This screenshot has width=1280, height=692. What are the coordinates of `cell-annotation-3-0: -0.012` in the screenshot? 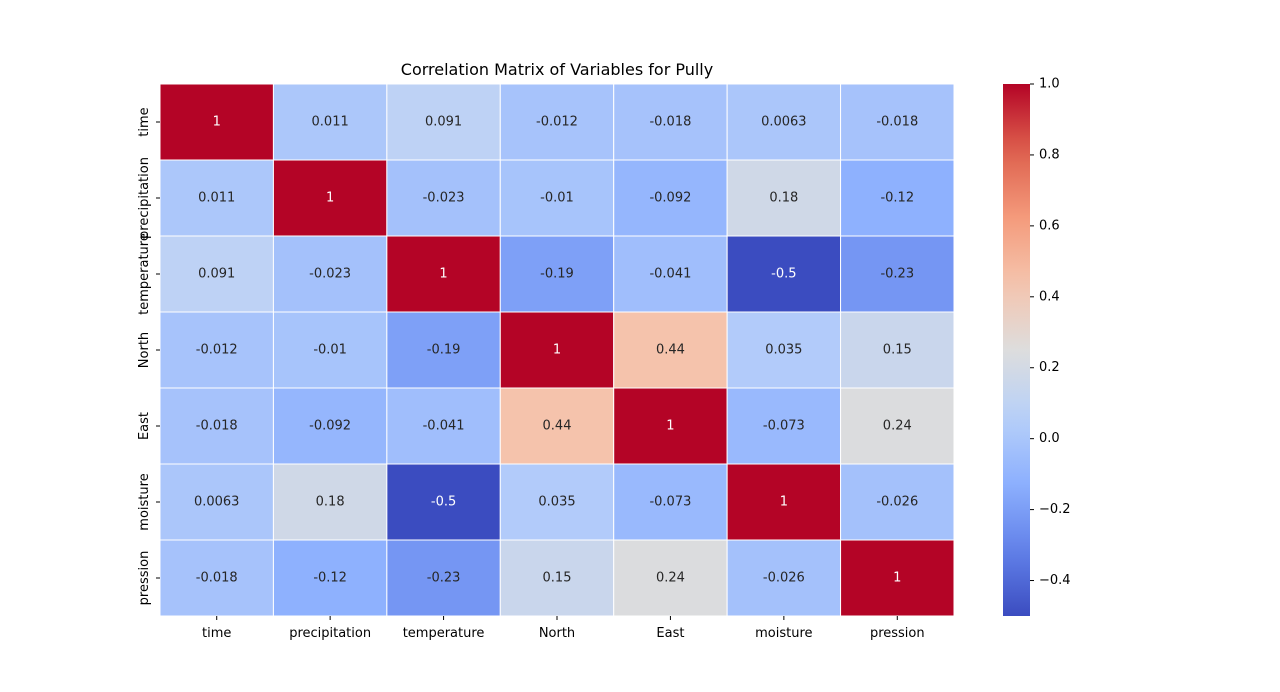 It's located at (217, 350).